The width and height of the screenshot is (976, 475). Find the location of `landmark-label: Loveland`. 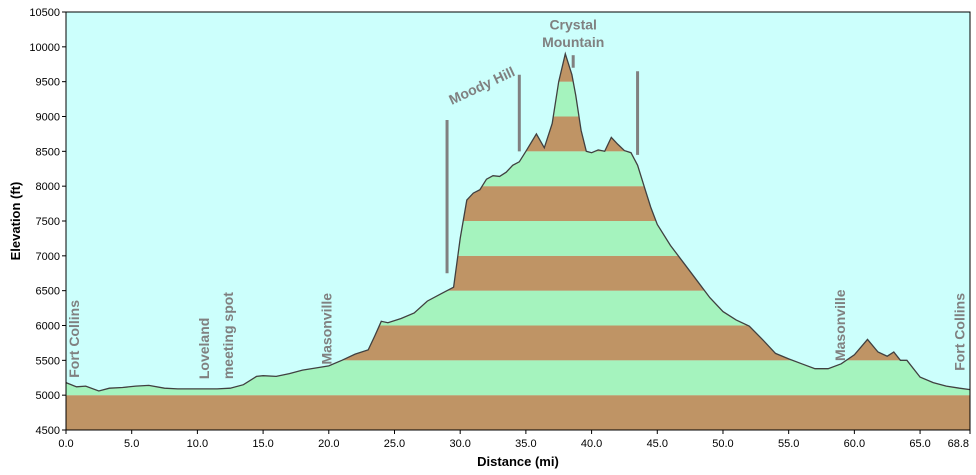

landmark-label: Loveland is located at coordinates (204, 348).